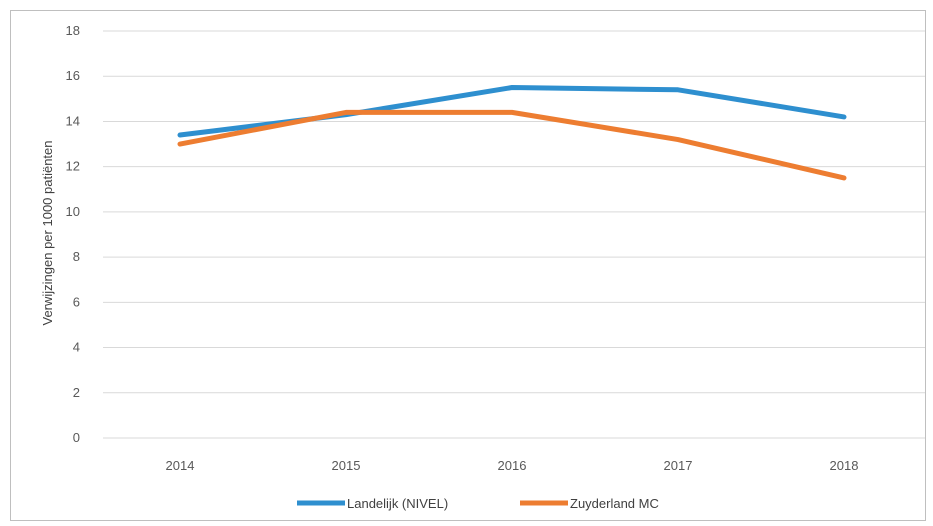 The image size is (933, 526). I want to click on y-tick-label: 2, so click(76, 392).